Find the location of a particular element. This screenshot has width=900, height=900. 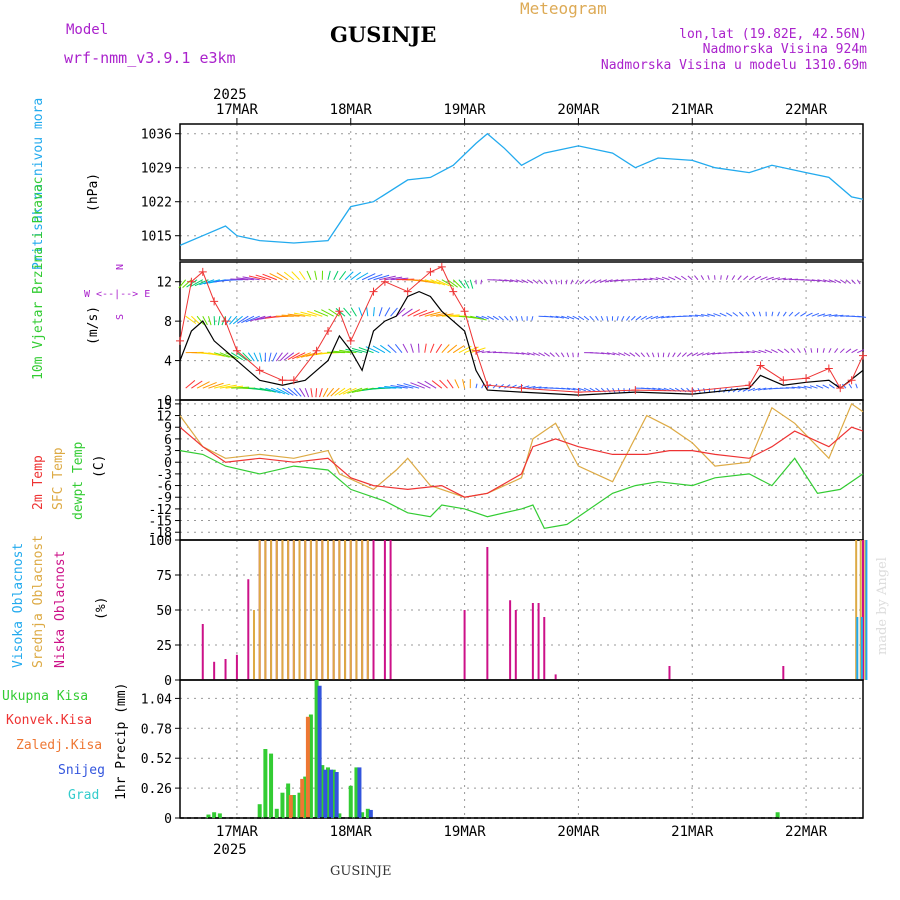

ytick-label: -15 is located at coordinates (160, 522).